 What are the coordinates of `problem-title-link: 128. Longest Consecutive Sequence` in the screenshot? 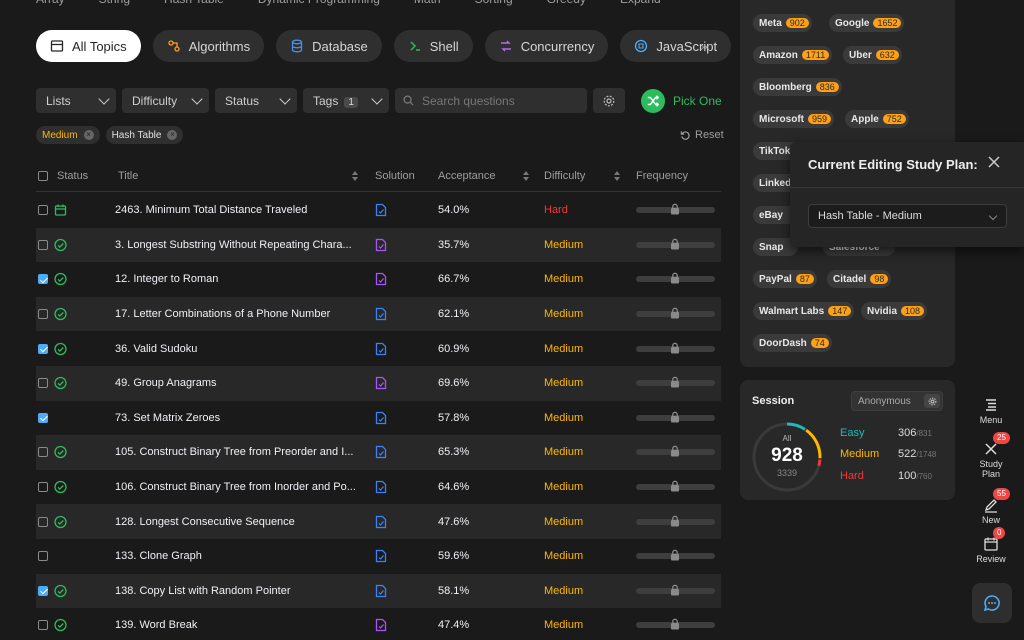 It's located at (205, 521).